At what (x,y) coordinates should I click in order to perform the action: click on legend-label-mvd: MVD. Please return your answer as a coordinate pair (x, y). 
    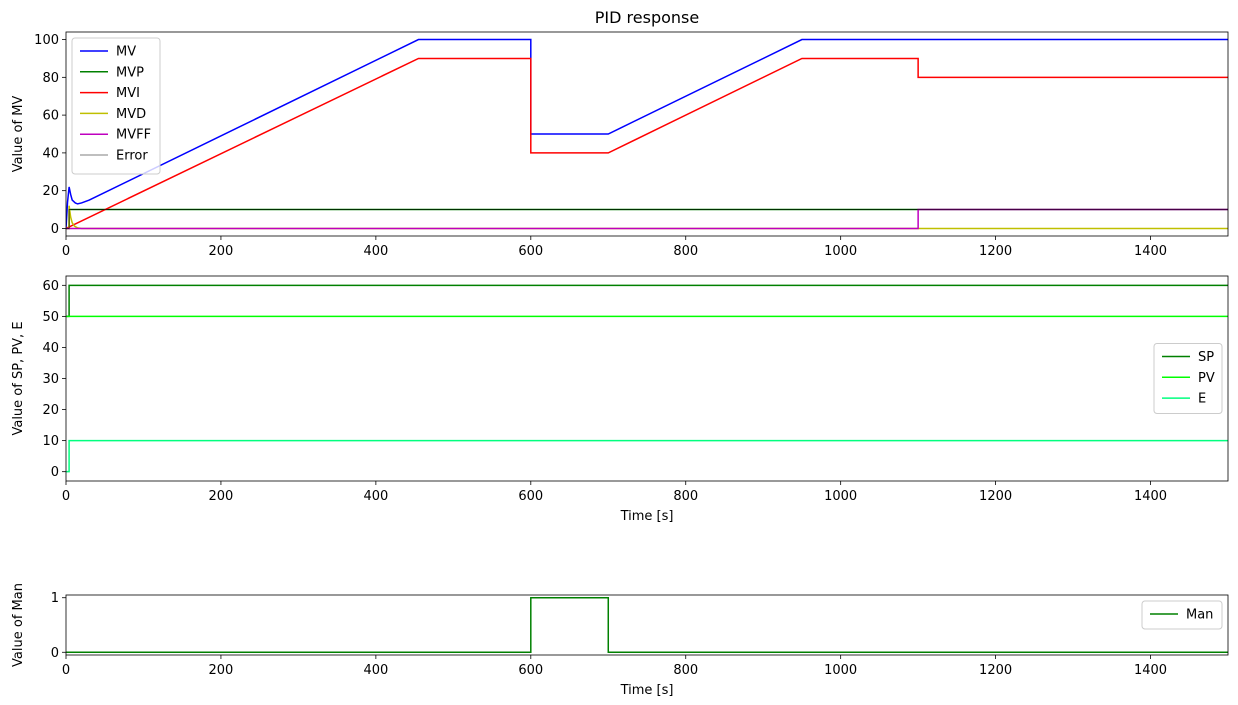
    Looking at the image, I should click on (131, 114).